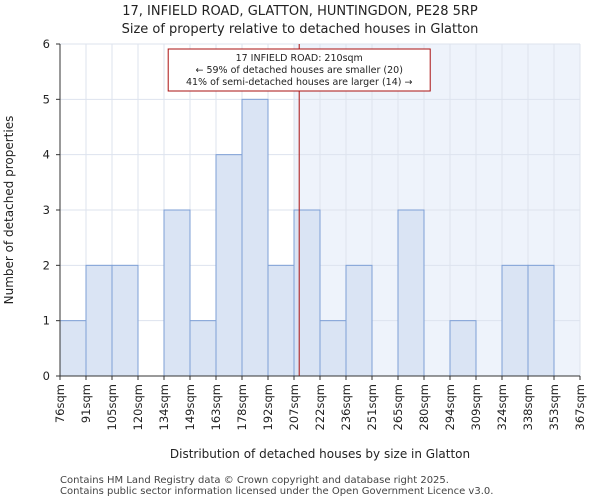 The width and height of the screenshot is (600, 500). Describe the element at coordinates (216, 407) in the screenshot. I see `x-tick-label: 163sqm` at that location.